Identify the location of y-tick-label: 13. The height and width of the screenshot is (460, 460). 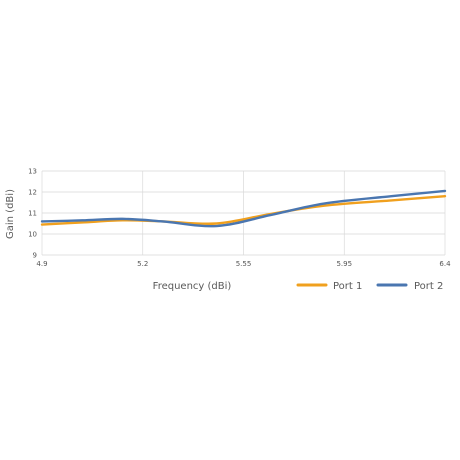
(32, 172).